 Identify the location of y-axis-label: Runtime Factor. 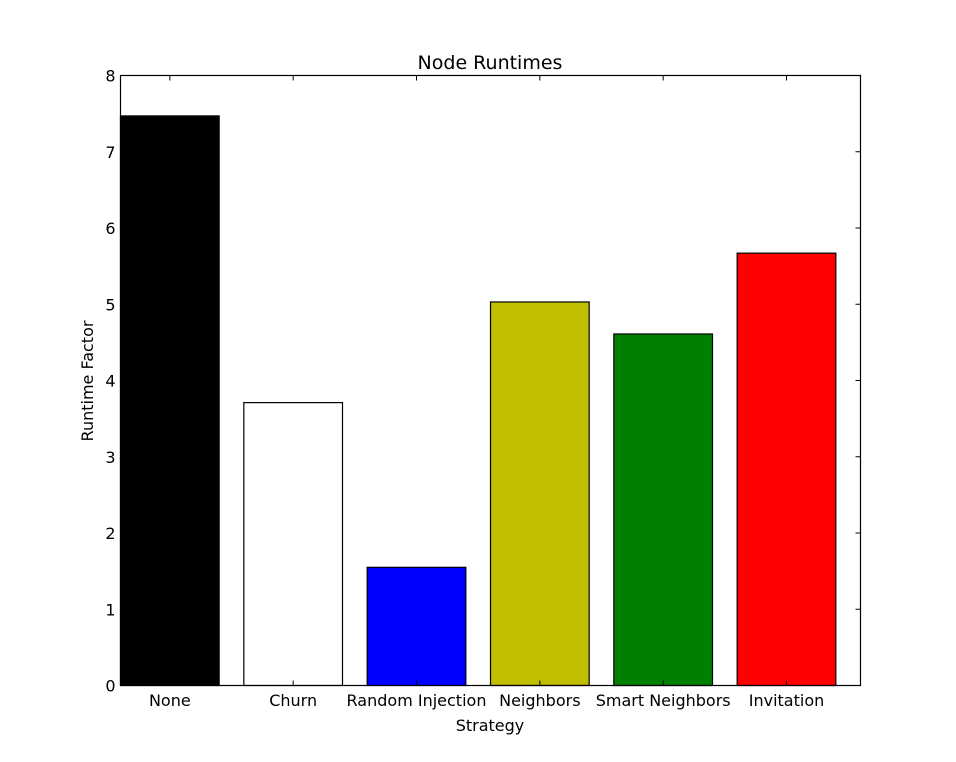
(87, 380).